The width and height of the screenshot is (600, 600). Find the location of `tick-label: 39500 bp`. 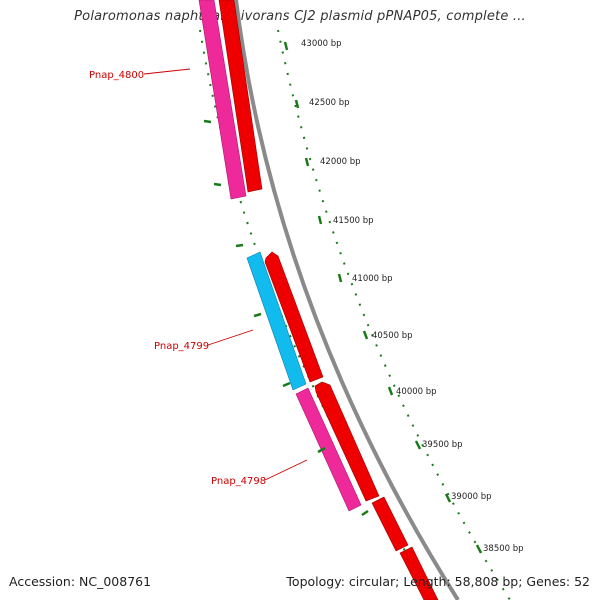

tick-label: 39500 bp is located at coordinates (442, 445).